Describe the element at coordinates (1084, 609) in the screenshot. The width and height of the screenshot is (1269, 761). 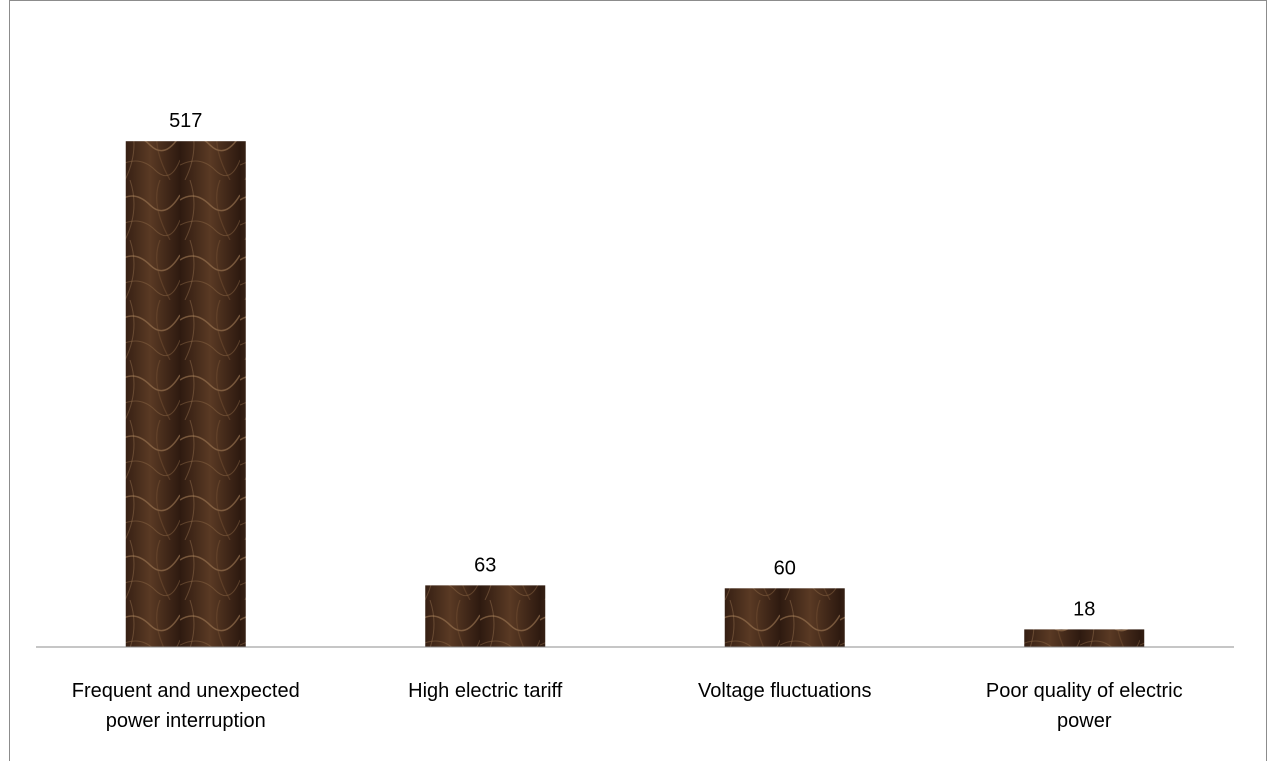
I see `data-label-3: 18` at that location.